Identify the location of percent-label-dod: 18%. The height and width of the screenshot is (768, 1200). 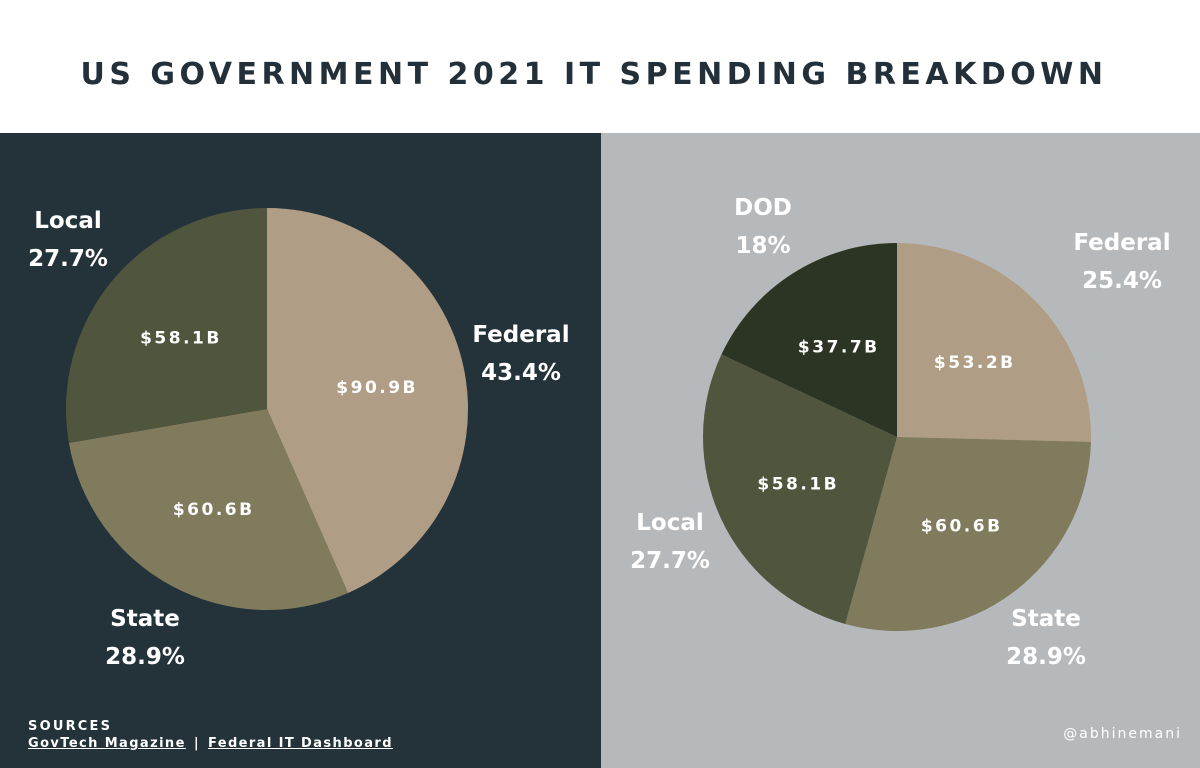
(762, 246).